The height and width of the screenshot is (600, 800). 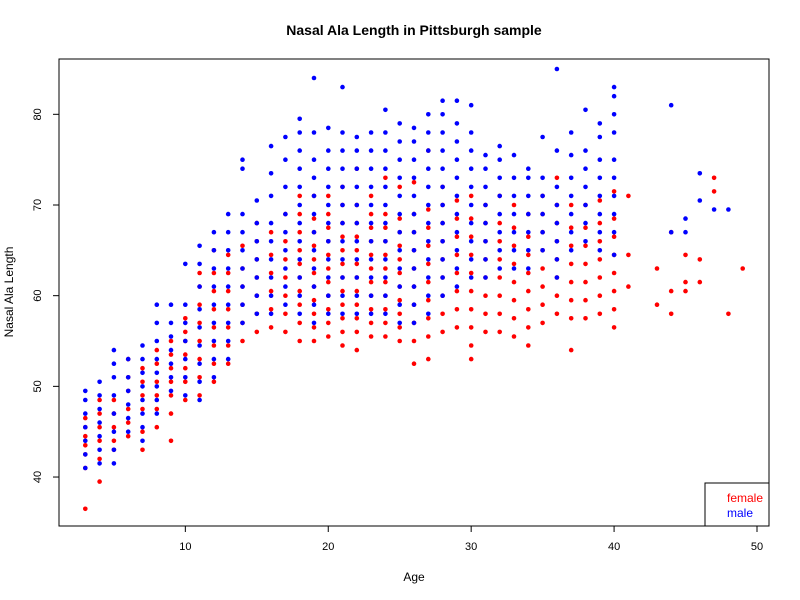 What do you see at coordinates (471, 547) in the screenshot?
I see `x-tick-label: 30` at bounding box center [471, 547].